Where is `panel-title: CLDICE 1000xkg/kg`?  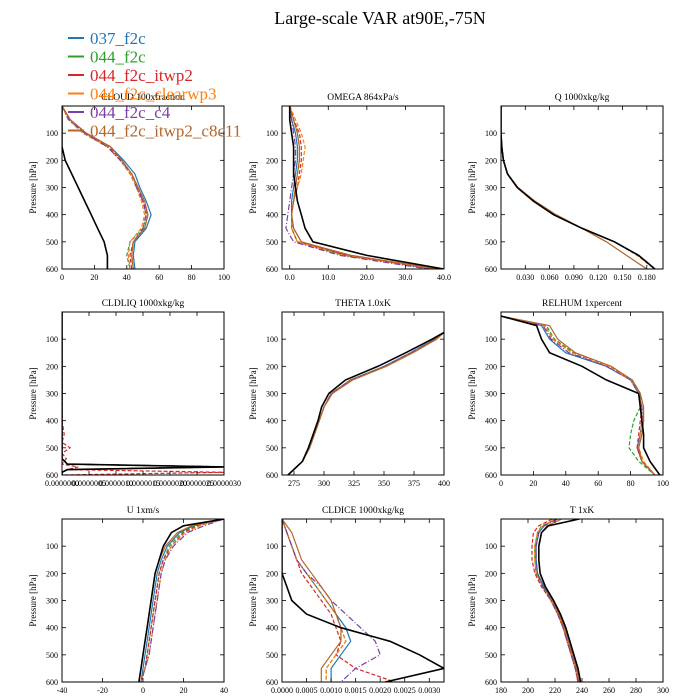
panel-title: CLDICE 1000xkg/kg is located at coordinates (363, 511).